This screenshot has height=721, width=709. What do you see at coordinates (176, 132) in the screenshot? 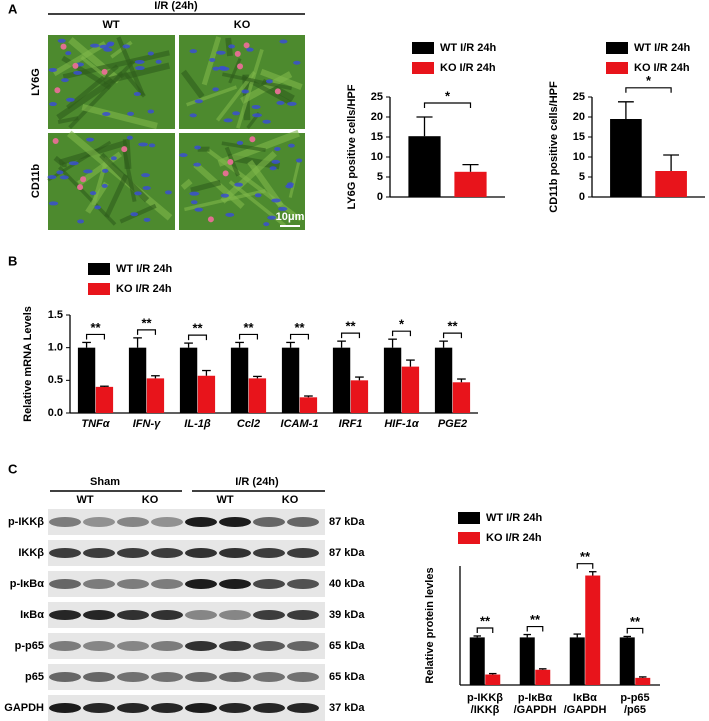
I see `micrographs` at bounding box center [176, 132].